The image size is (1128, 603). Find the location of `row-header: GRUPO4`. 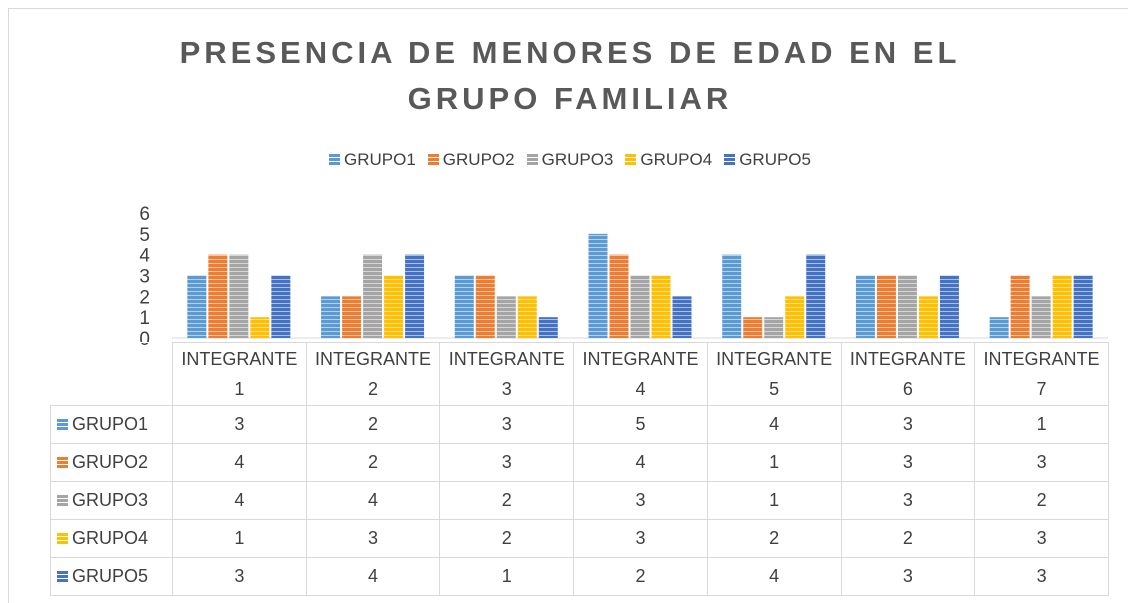

row-header: GRUPO4 is located at coordinates (111, 538).